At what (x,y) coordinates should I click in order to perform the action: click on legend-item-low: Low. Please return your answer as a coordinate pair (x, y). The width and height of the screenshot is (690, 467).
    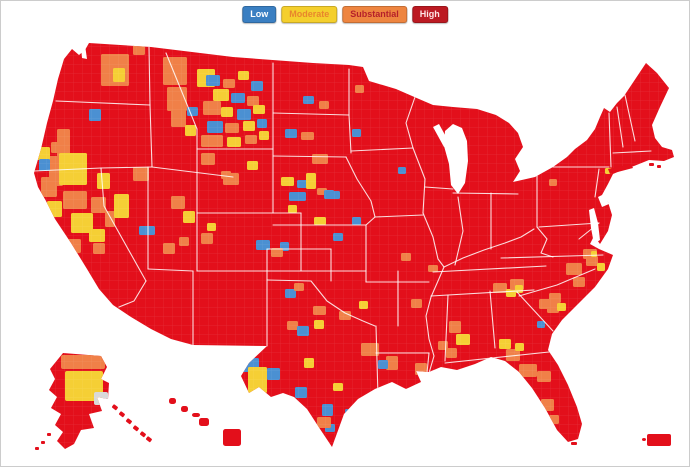
    Looking at the image, I should click on (259, 14).